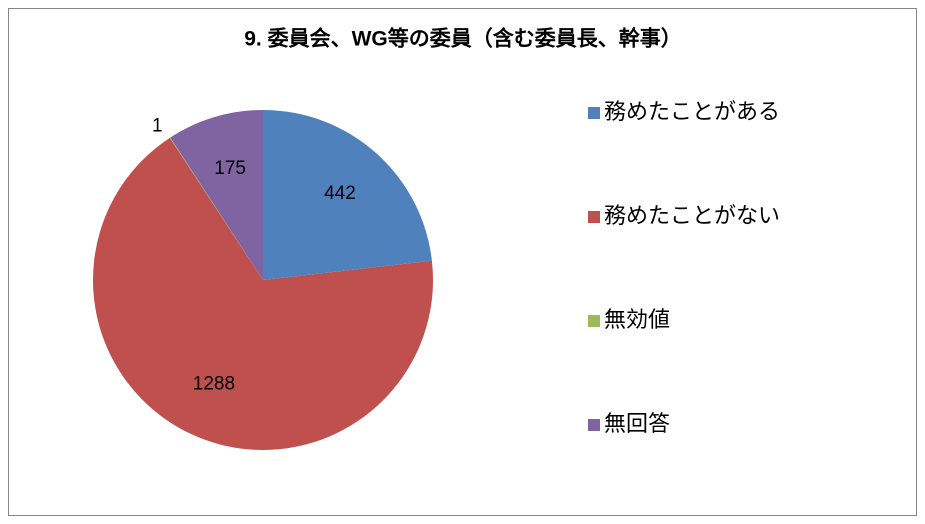 Image resolution: width=925 pixels, height=524 pixels. Describe the element at coordinates (157, 125) in the screenshot. I see `data-label: 1` at that location.